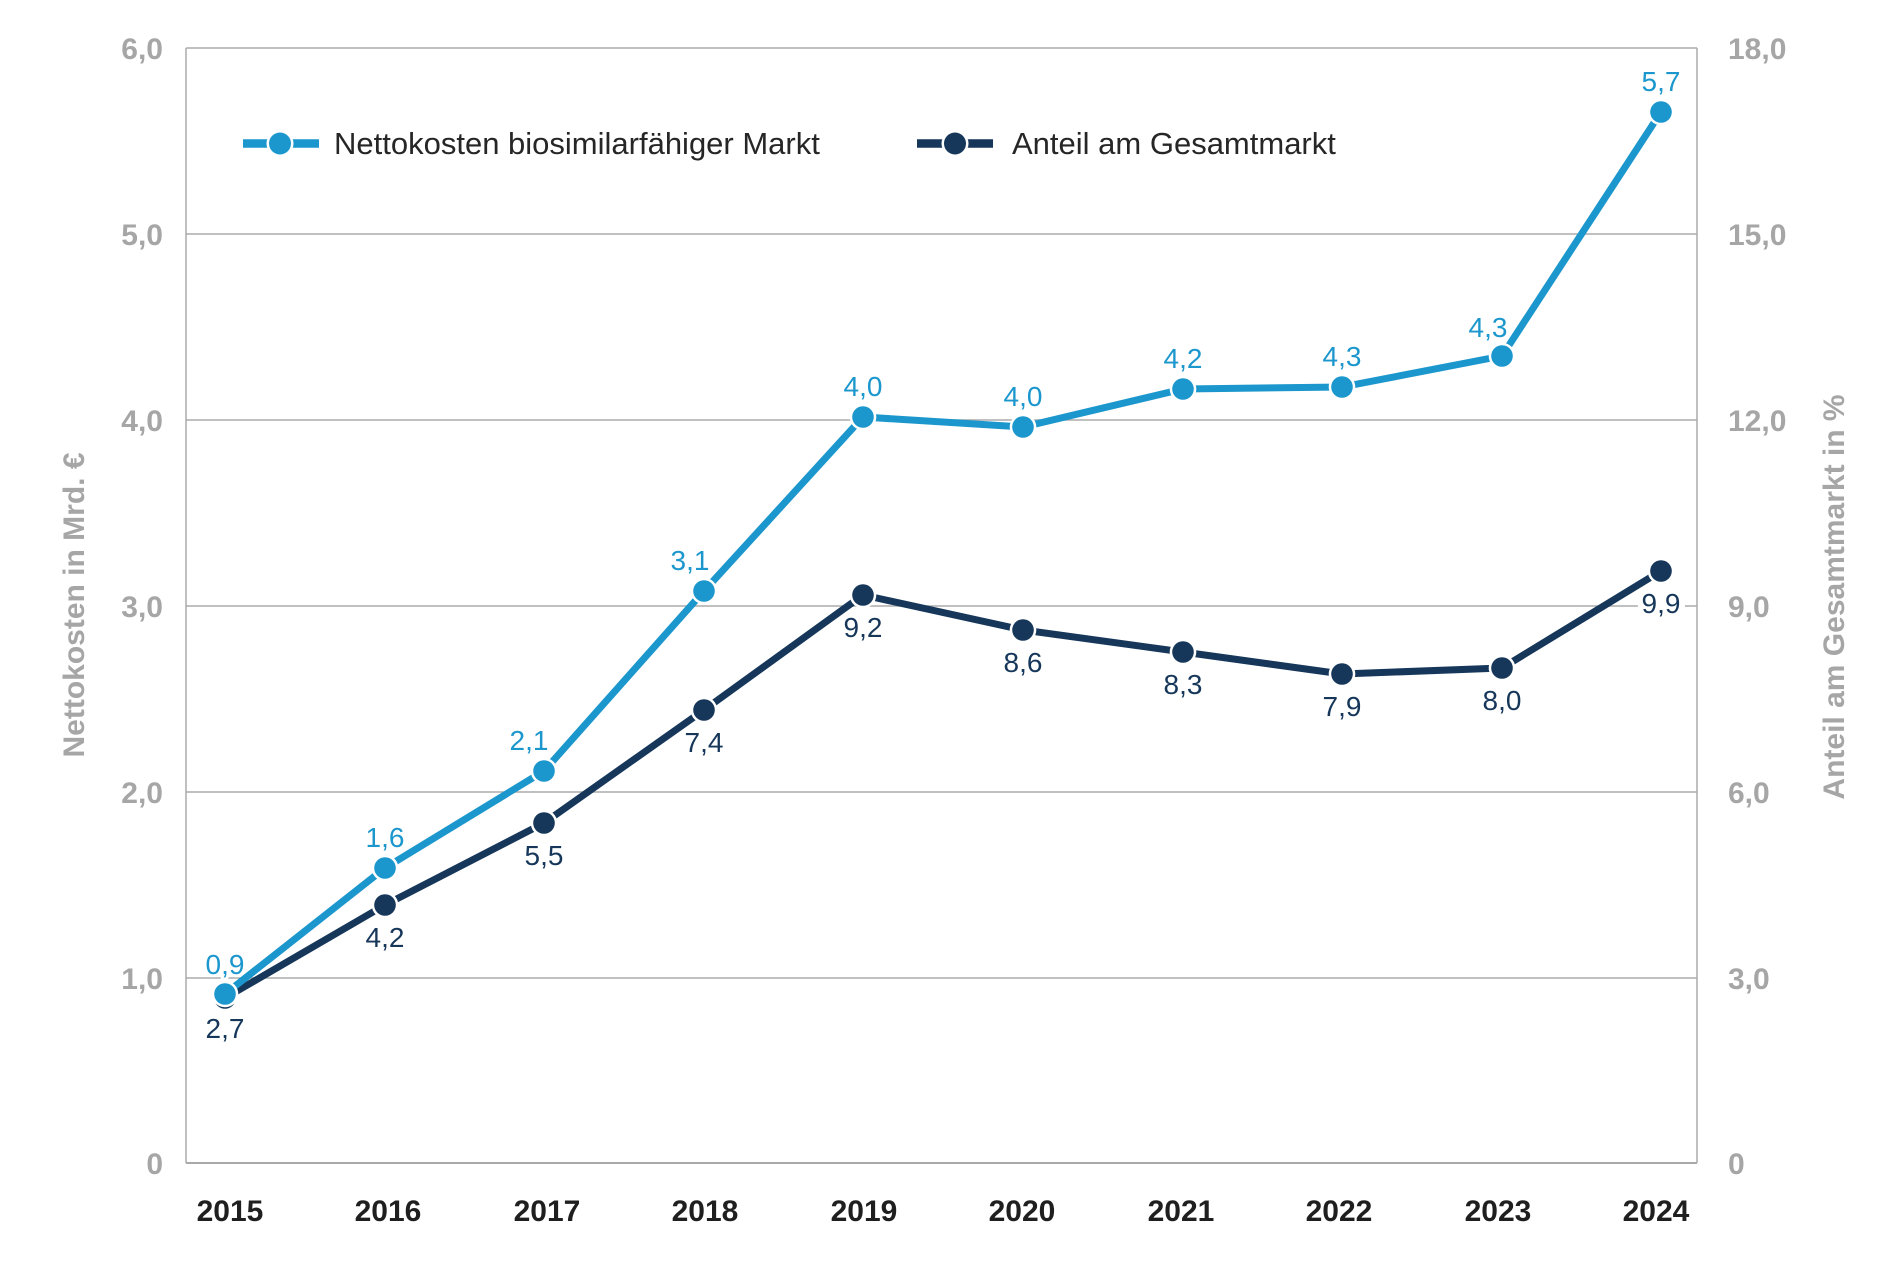 This screenshot has height=1265, width=1890. I want to click on svg-text: Anteil am Gesamtmarkt, so click(1174, 143).